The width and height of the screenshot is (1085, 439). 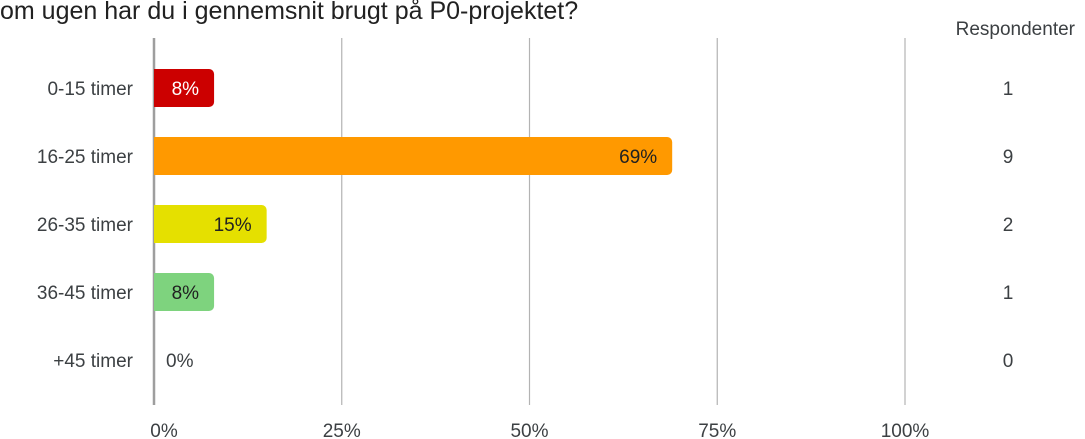 I want to click on x-axis-tick-labels: 0% 25% 50% 75% 100%, so click(x=539, y=430).